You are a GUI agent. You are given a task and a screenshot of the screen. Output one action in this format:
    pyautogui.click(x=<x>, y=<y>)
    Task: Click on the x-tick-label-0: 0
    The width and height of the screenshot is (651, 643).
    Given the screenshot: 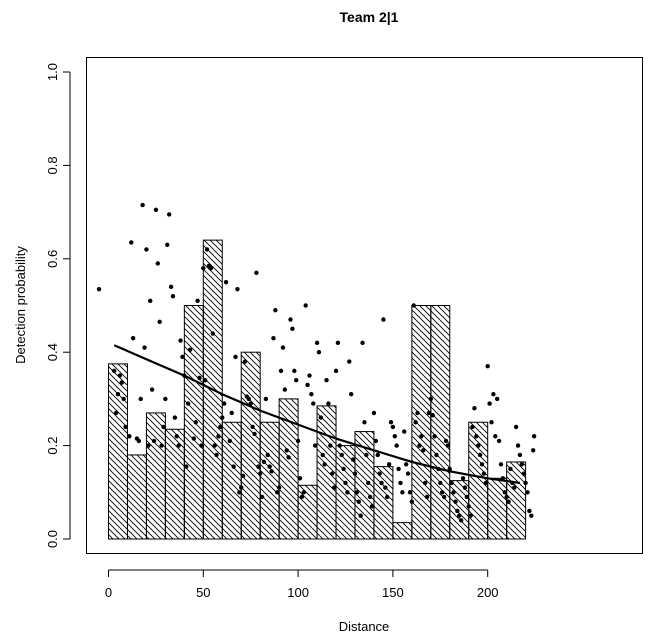 What is the action you would take?
    pyautogui.click(x=108, y=592)
    